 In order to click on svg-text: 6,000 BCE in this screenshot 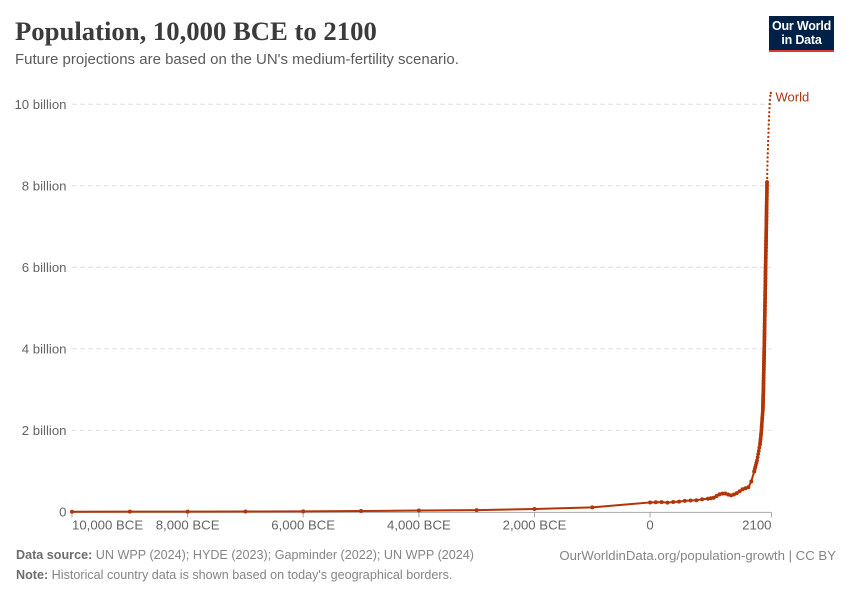, I will do `click(303, 525)`.